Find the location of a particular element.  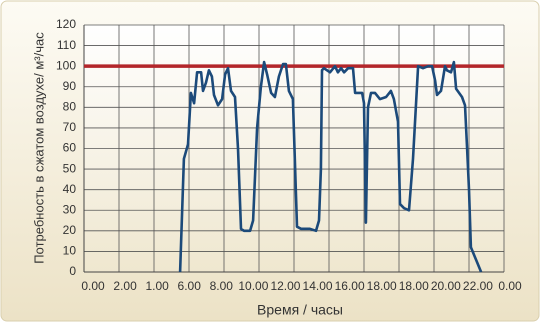

y-tick-label: 100 is located at coordinates (66, 65).